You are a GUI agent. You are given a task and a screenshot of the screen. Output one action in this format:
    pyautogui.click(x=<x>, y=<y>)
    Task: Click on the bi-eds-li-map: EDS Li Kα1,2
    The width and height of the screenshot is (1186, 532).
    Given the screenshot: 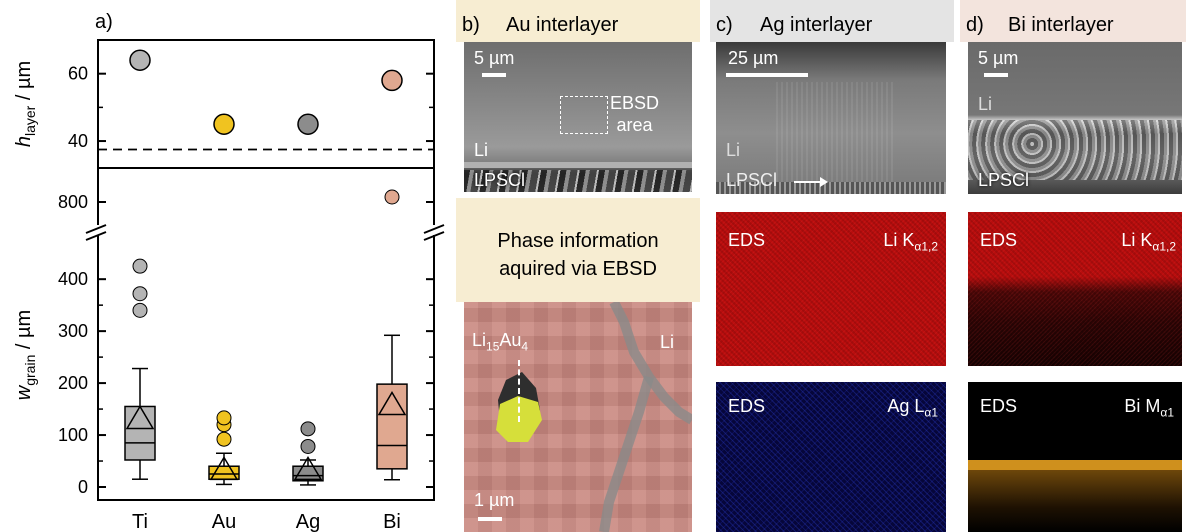 What is the action you would take?
    pyautogui.click(x=1075, y=289)
    